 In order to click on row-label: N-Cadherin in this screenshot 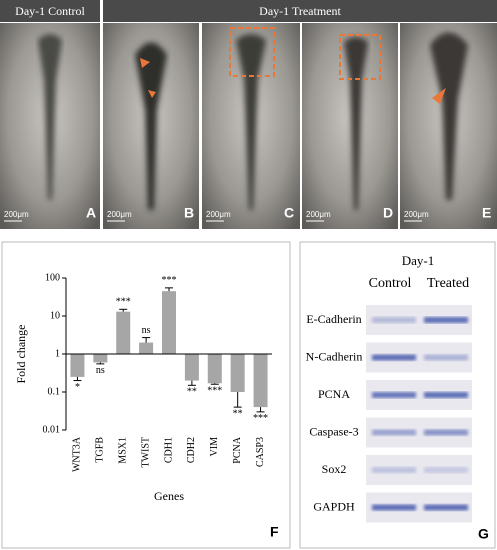, I will do `click(334, 356)`.